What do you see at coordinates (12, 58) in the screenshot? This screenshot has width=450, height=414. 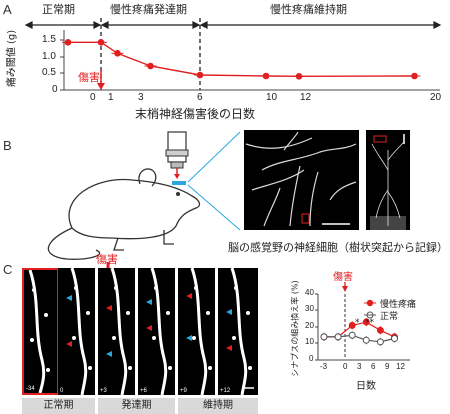 I see `panel-a-ylabel: 痛み閾値 (g)` at bounding box center [12, 58].